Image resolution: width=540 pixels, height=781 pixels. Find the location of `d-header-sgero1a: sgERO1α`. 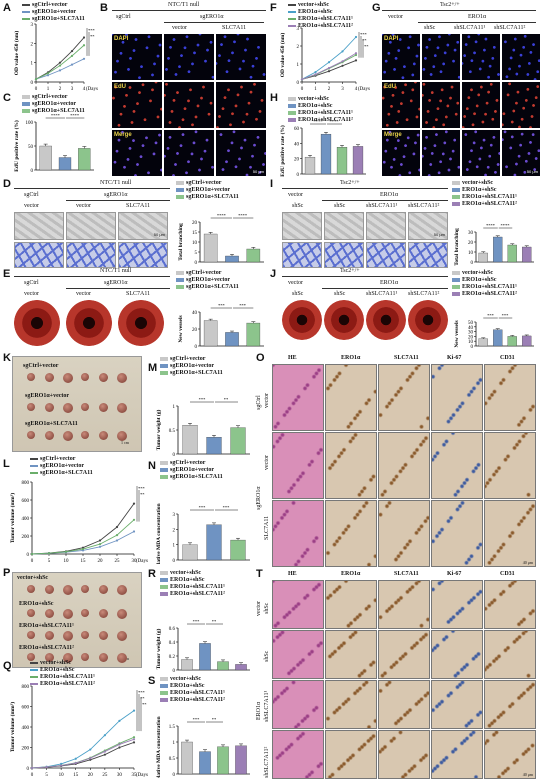

d-header-sgero1a: sgERO1α is located at coordinates (116, 195).